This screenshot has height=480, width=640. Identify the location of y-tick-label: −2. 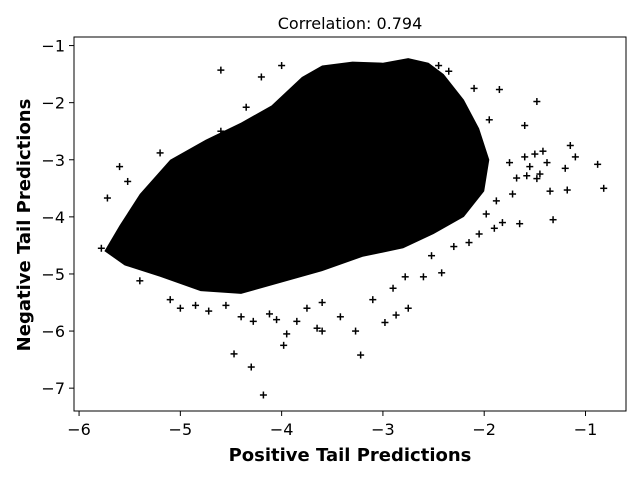
(53, 103).